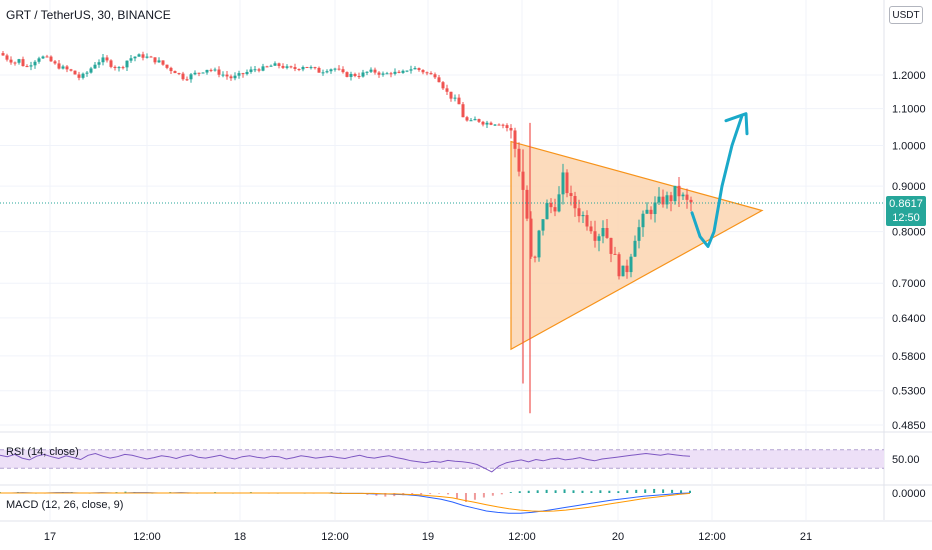  I want to click on x-tick-label: 12:00, so click(712, 537).